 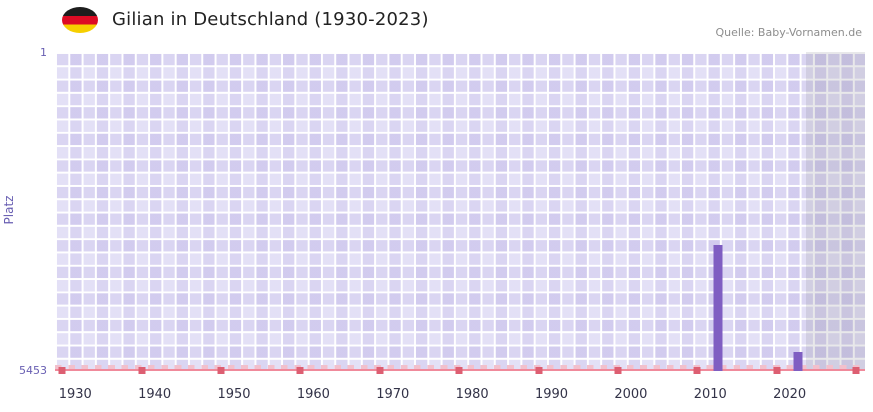 What do you see at coordinates (234, 394) in the screenshot?
I see `x-tick-1950: 1950` at bounding box center [234, 394].